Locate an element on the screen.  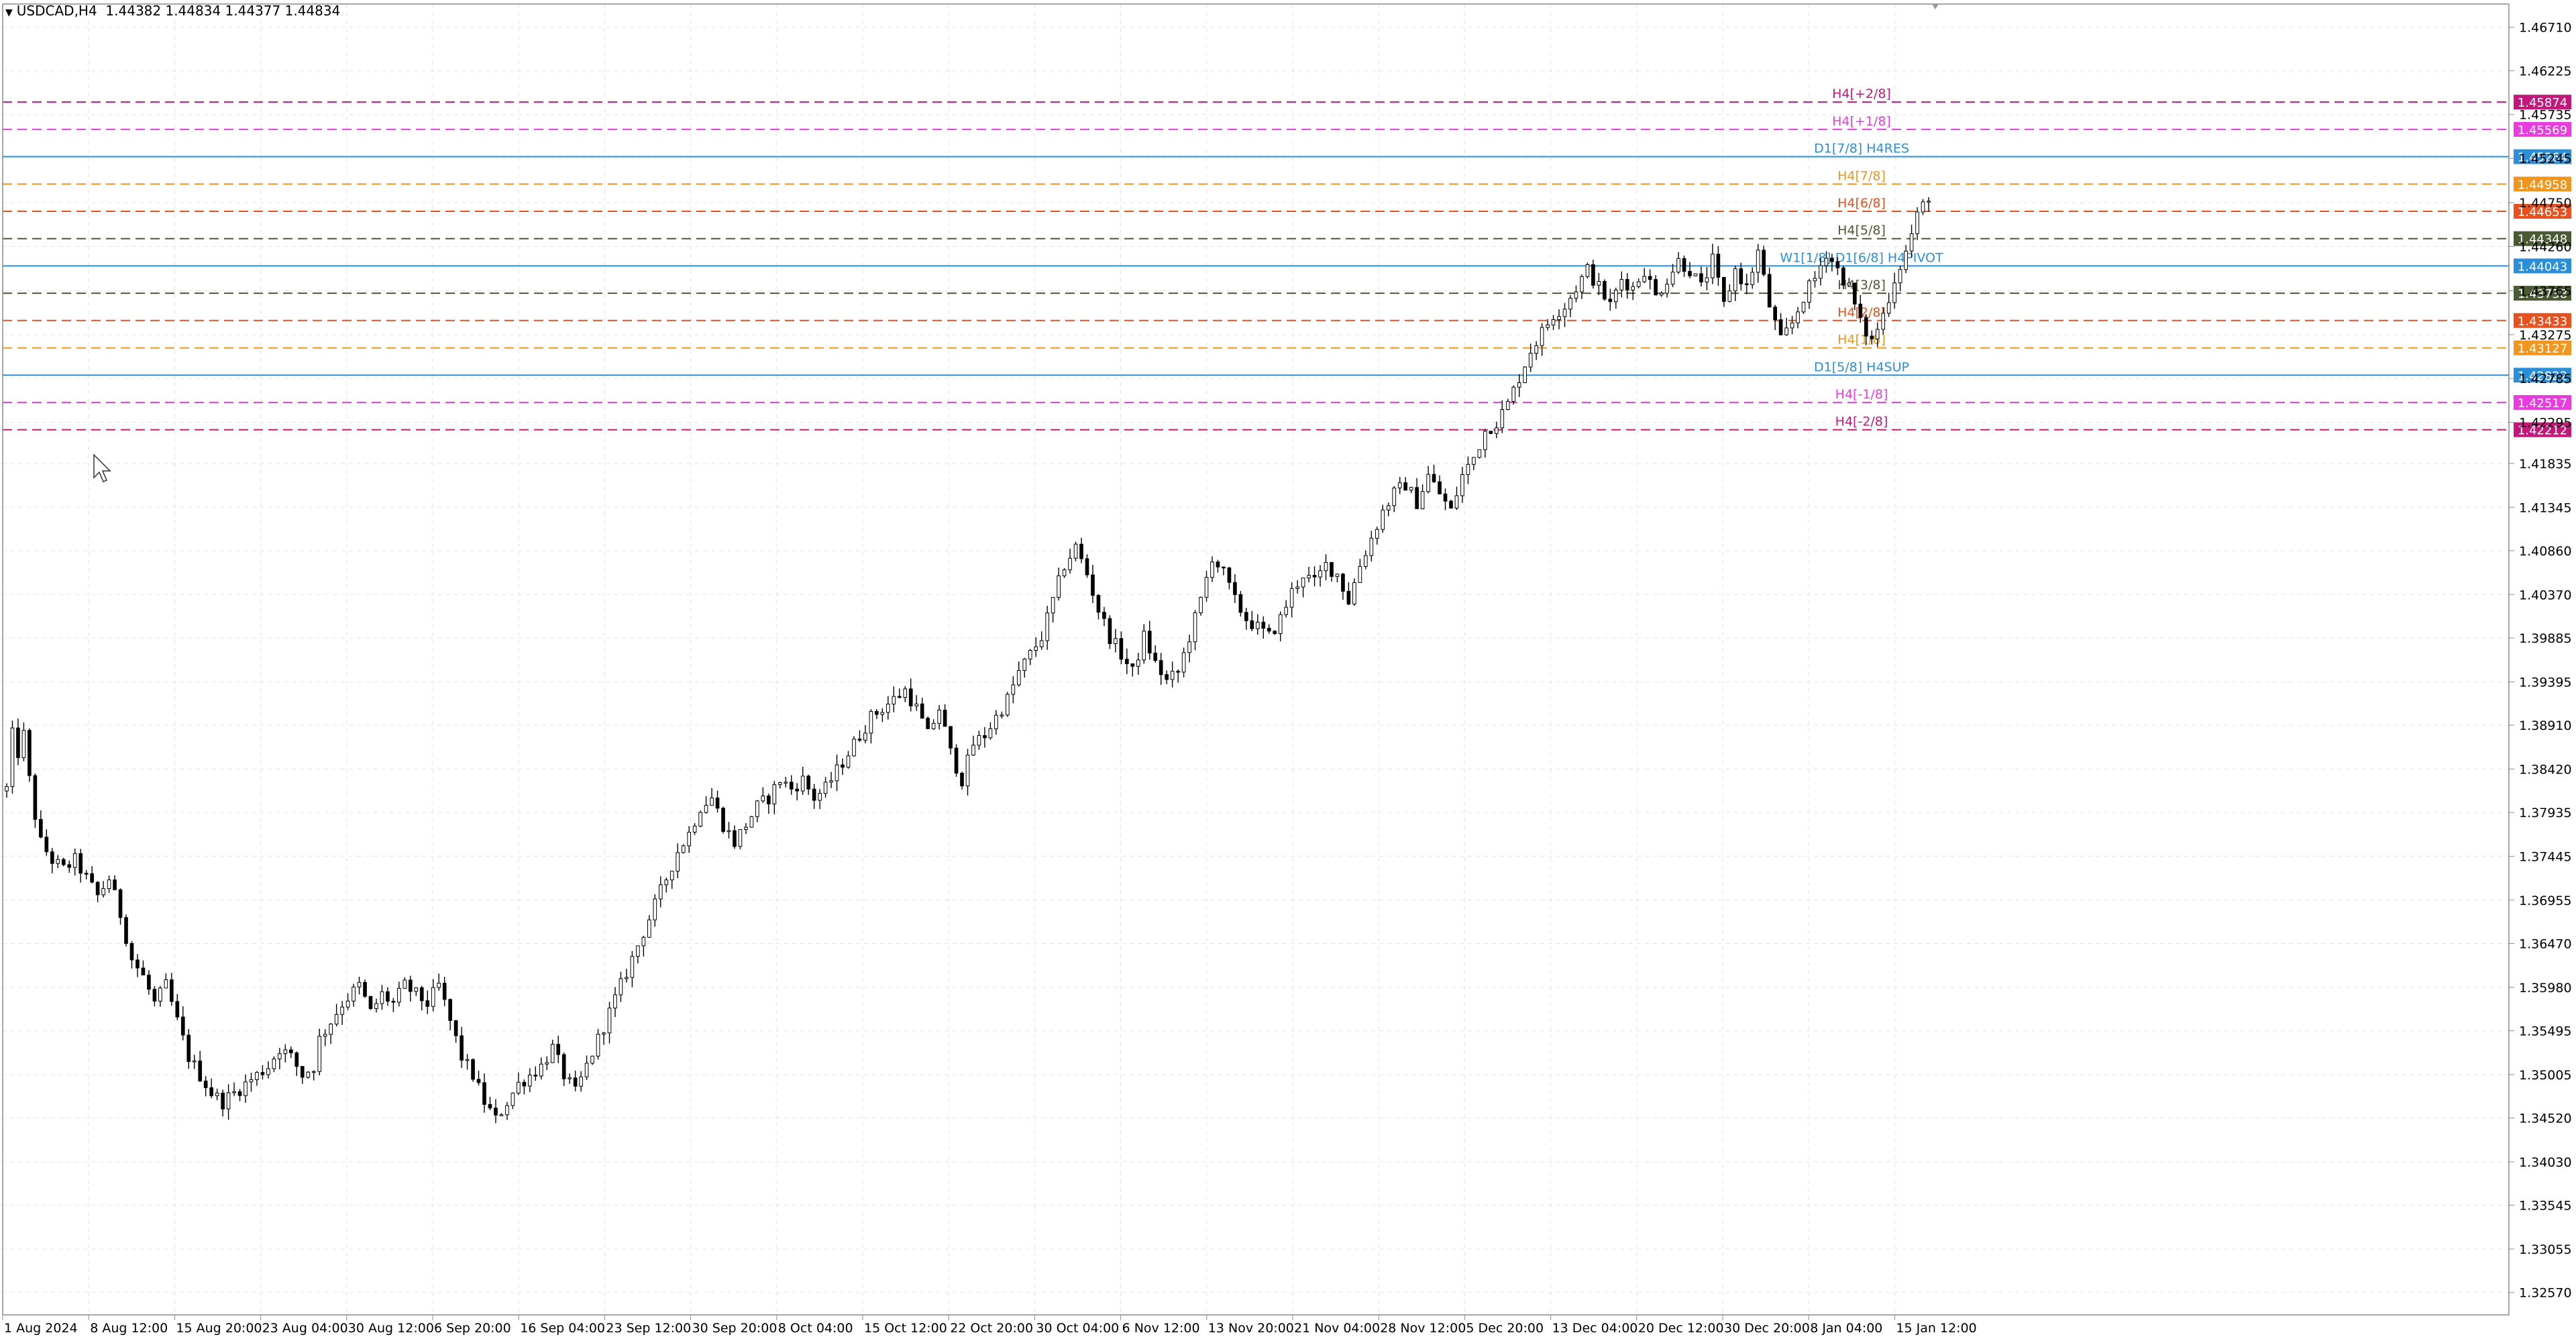
y-tick-label: 1.35005 is located at coordinates (2545, 1075).